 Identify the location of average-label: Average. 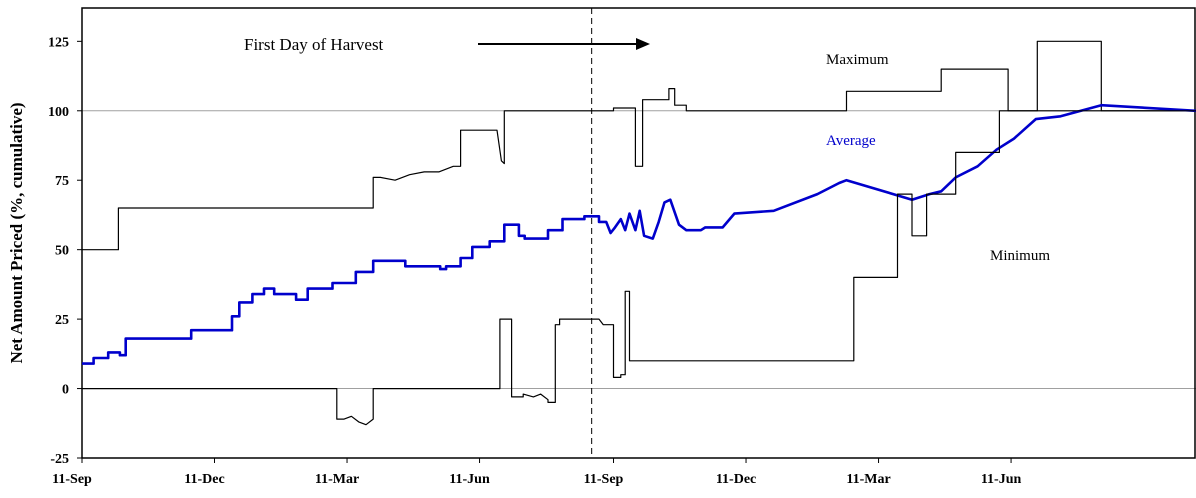
(851, 141).